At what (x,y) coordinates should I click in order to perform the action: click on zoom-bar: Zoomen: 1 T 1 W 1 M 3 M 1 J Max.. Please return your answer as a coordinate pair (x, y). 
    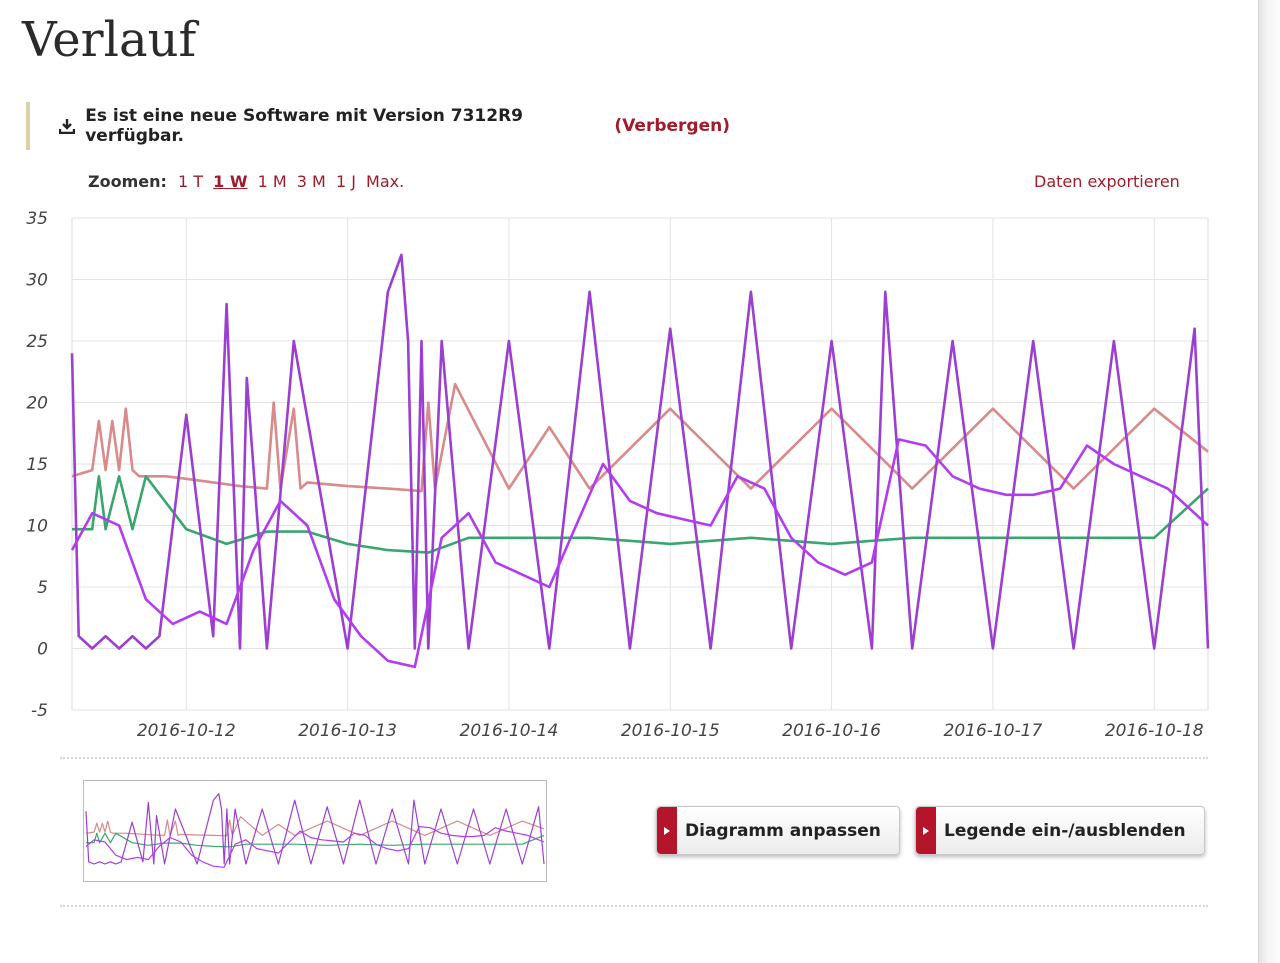
    Looking at the image, I should click on (248, 181).